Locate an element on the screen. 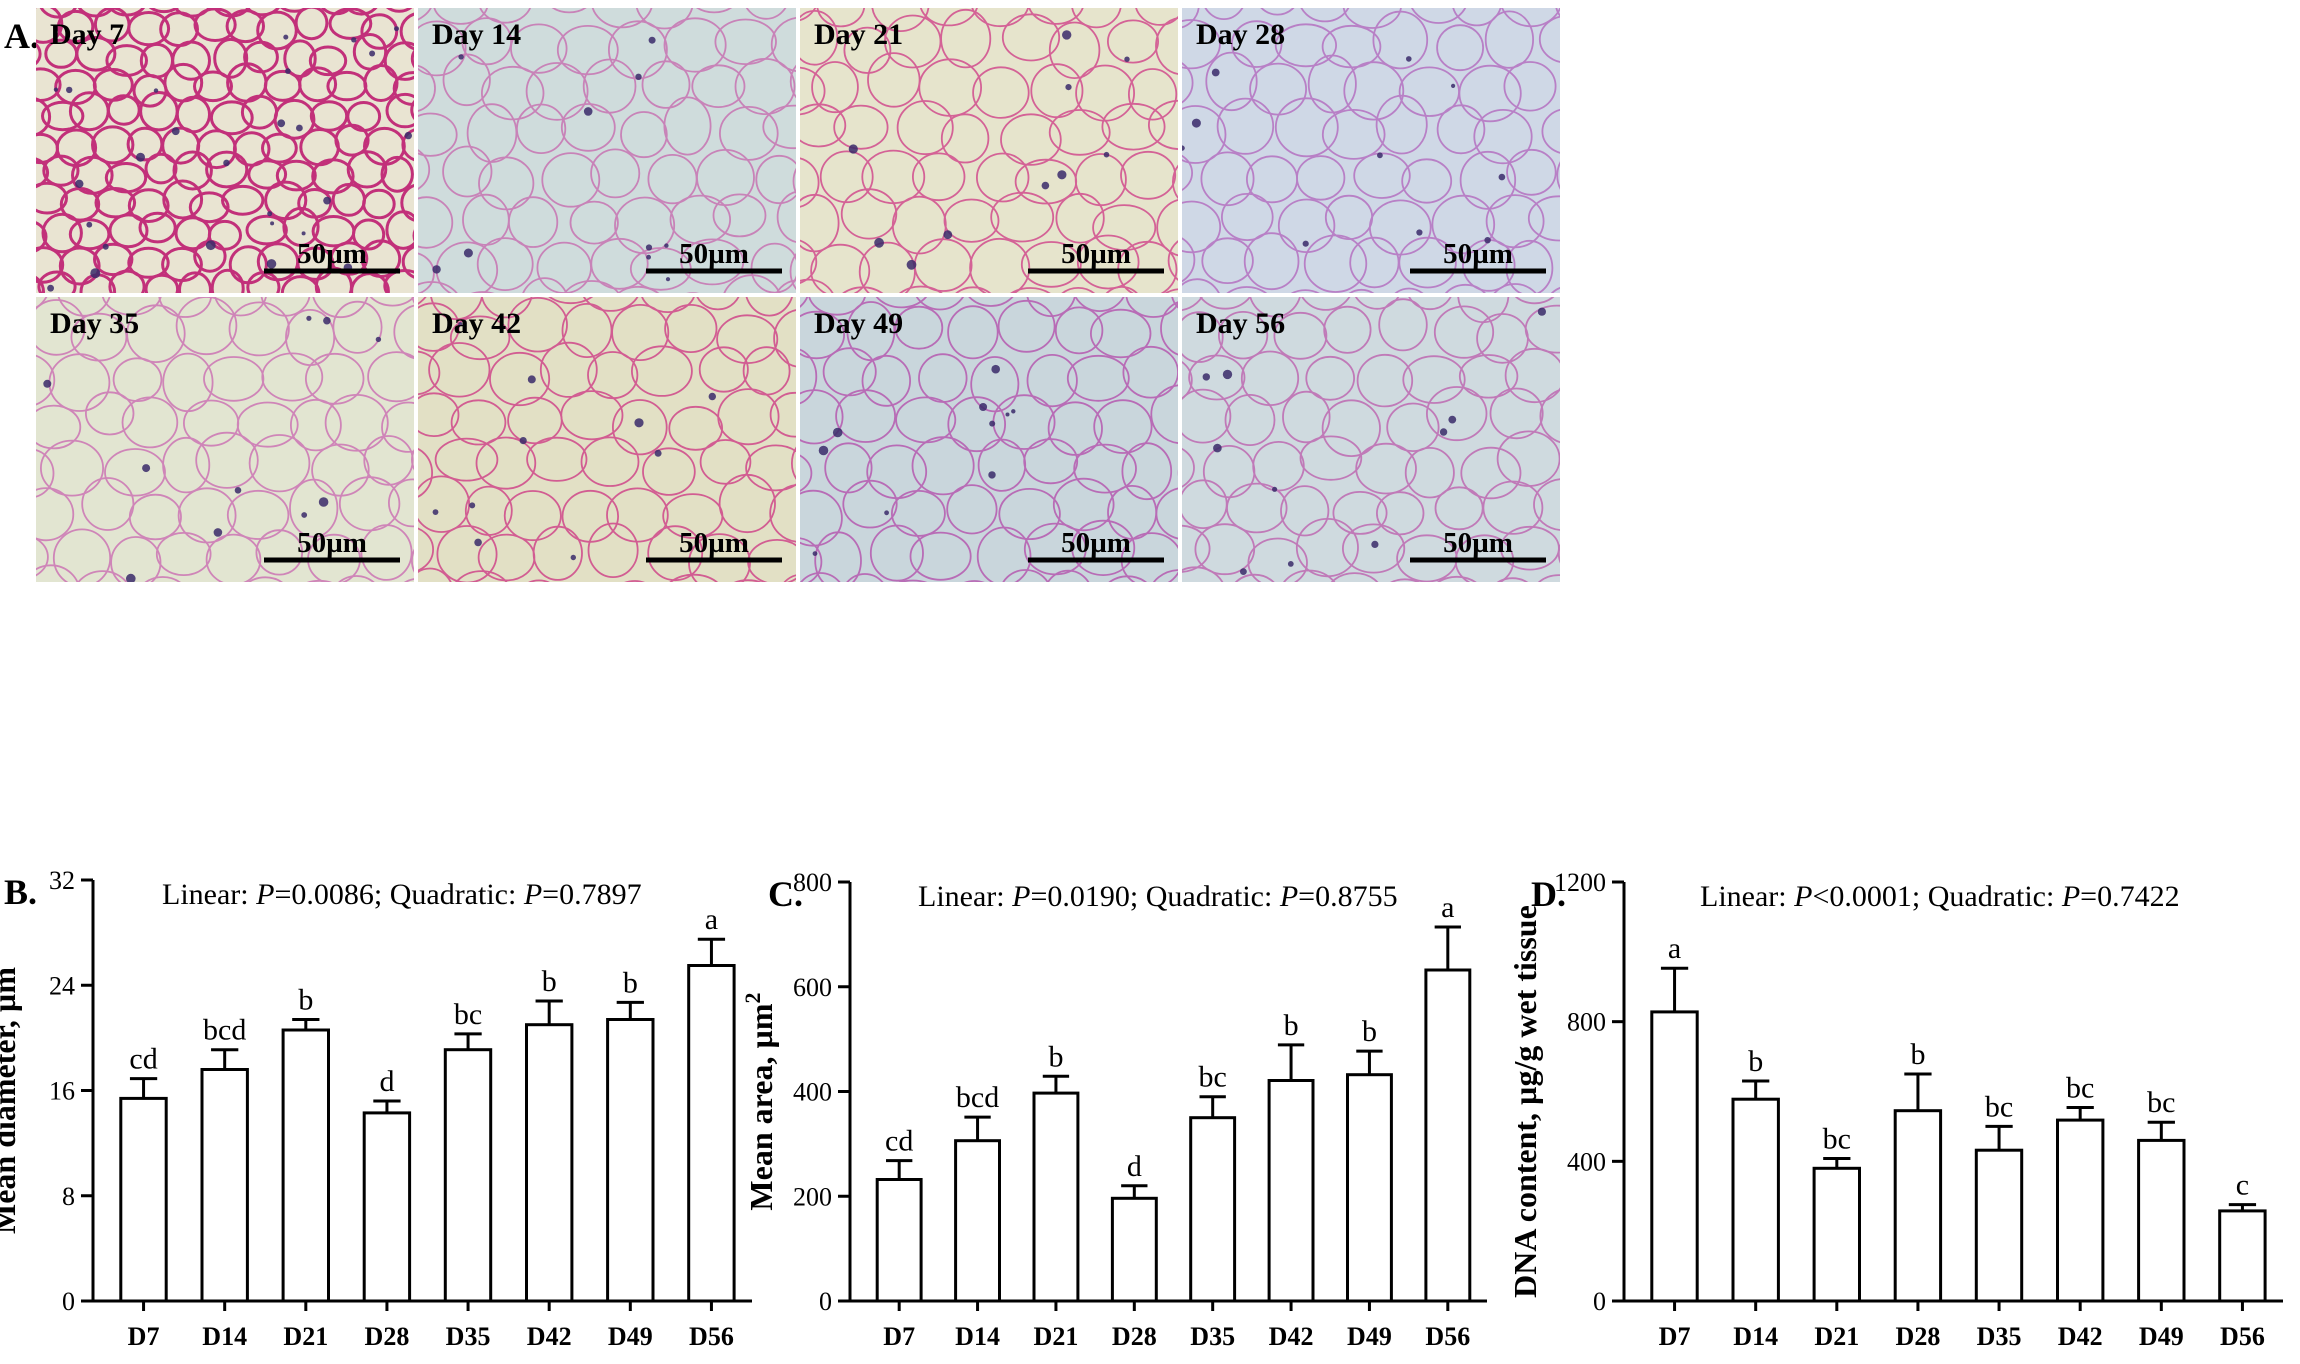 Image resolution: width=2300 pixels, height=1364 pixels. significance-letter: b is located at coordinates (1755, 1061).